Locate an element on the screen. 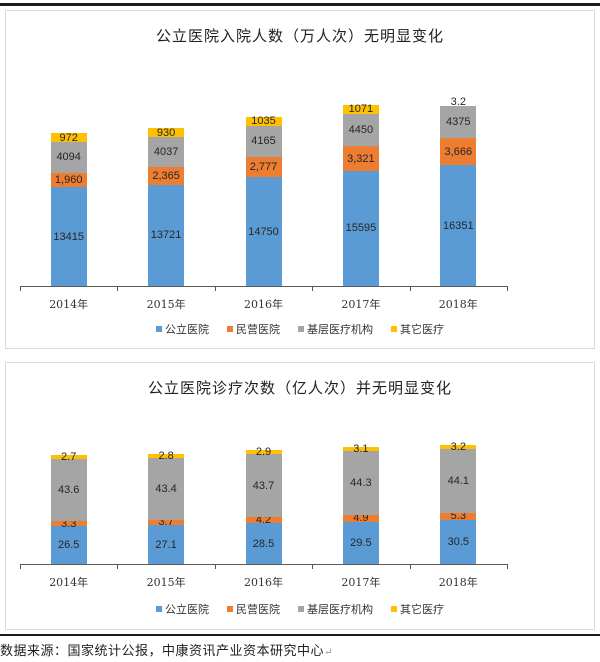 The image size is (600, 662). bar-segment: 4094 is located at coordinates (68, 157).